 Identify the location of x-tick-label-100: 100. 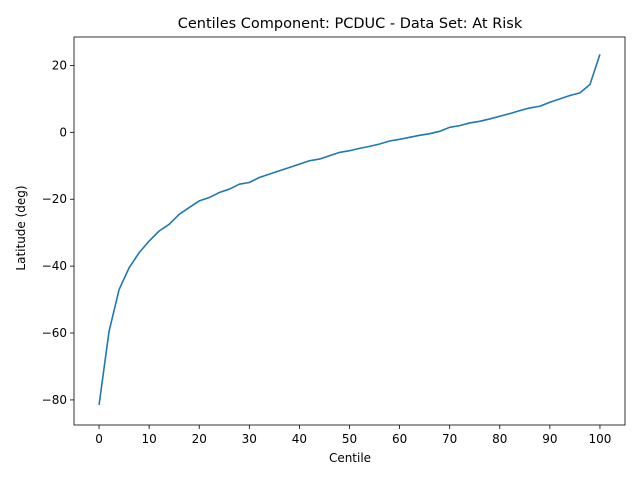
(600, 439).